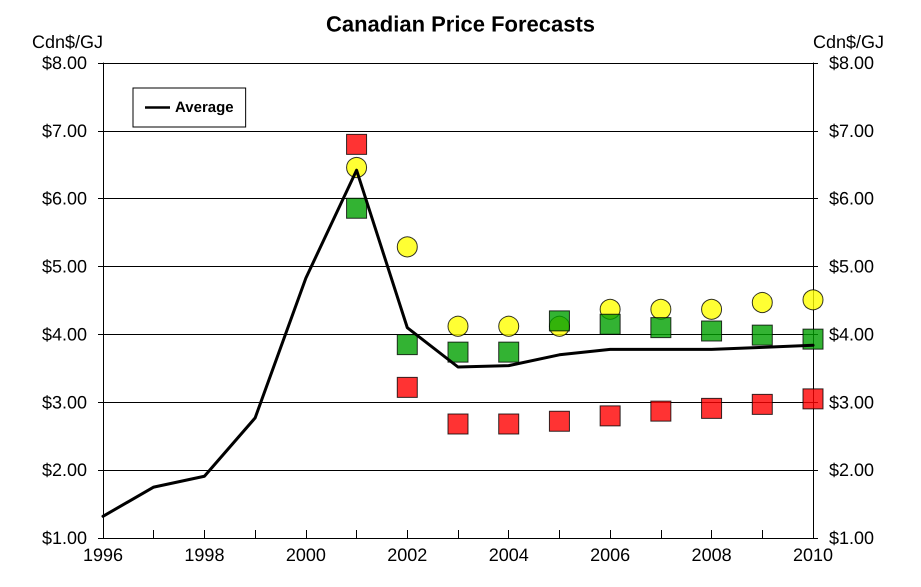  What do you see at coordinates (64, 402) in the screenshot?
I see `y-tick-label: $3.00` at bounding box center [64, 402].